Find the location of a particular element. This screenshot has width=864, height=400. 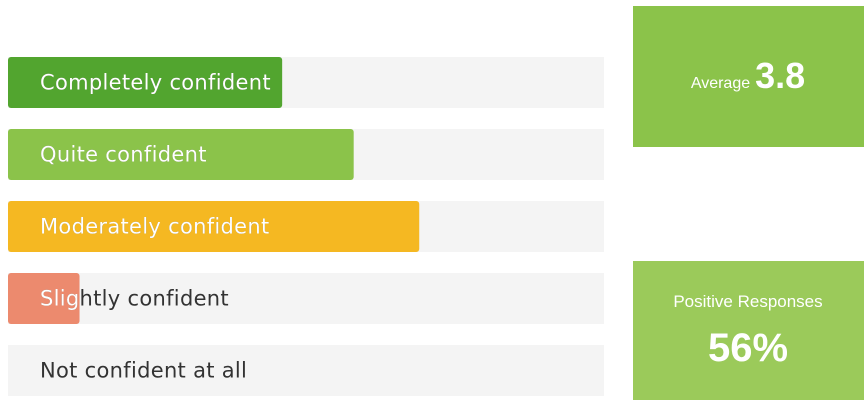

bar-label: Completely confident is located at coordinates (155, 83).